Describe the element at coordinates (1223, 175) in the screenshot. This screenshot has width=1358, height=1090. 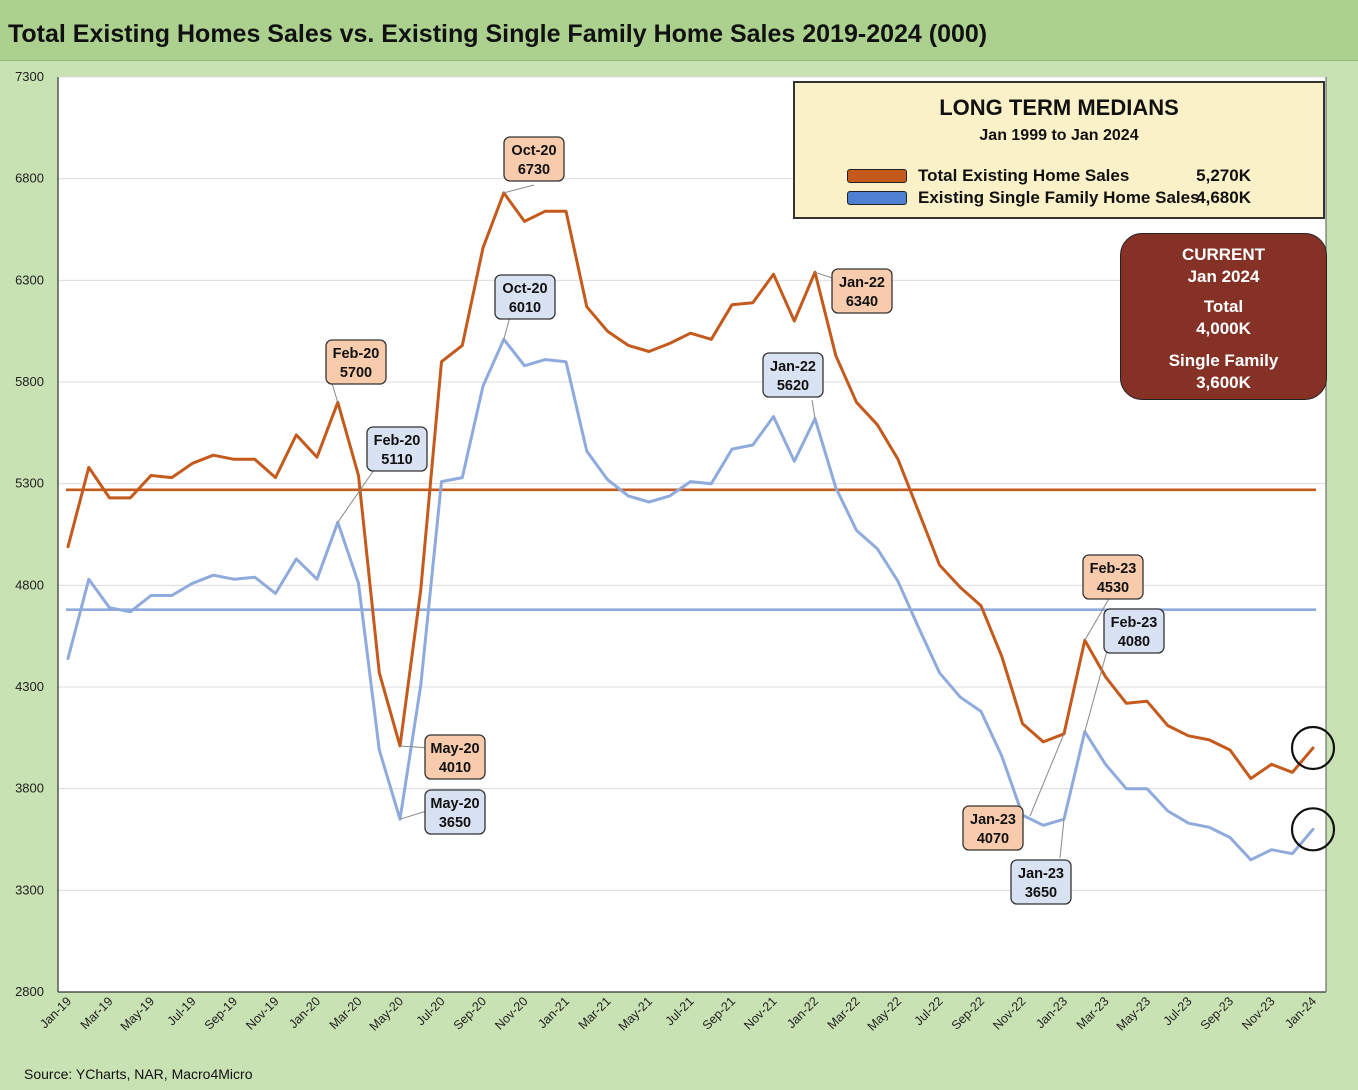
I see `legend-value-total: 5,270K` at that location.